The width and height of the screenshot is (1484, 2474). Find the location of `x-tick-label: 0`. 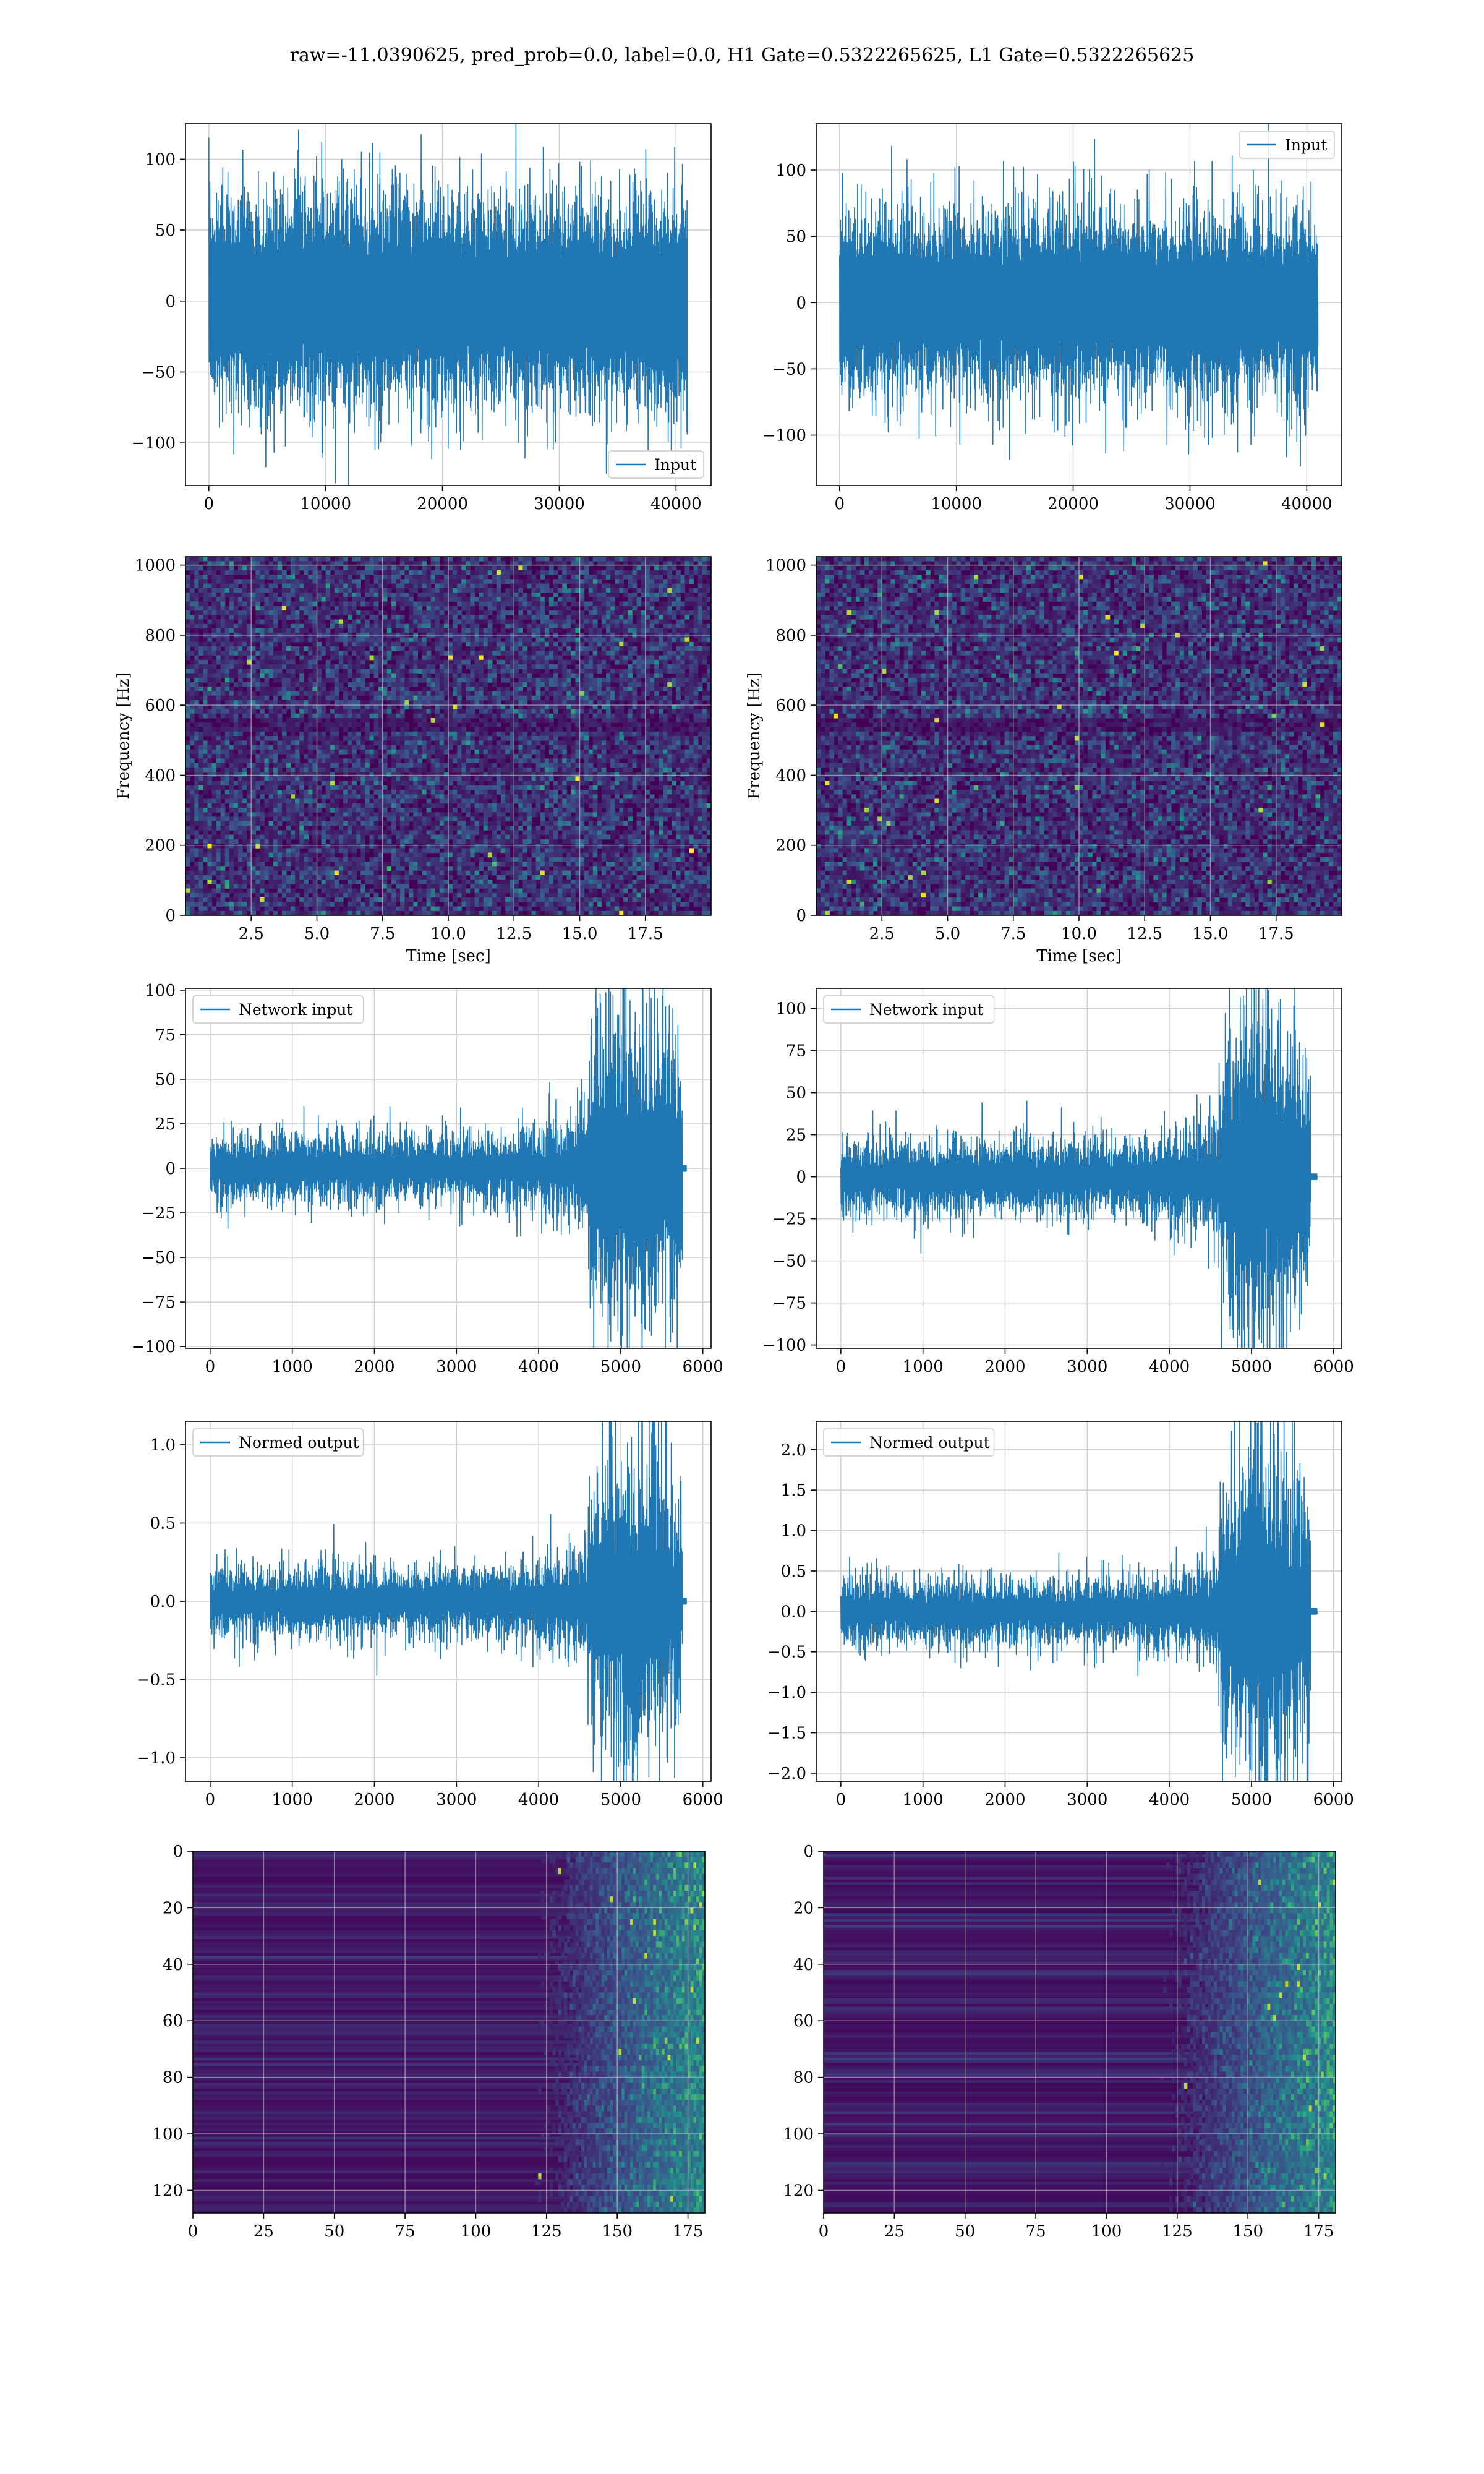

x-tick-label: 0 is located at coordinates (840, 504).